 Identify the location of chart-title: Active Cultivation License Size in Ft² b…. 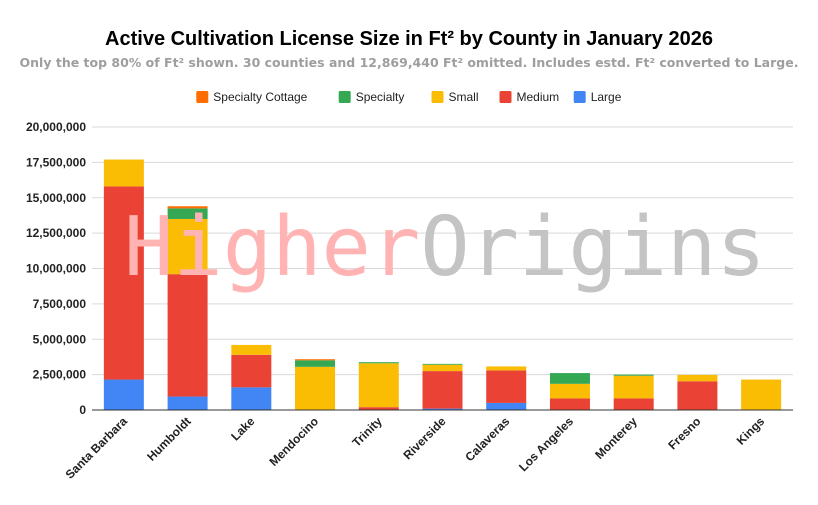
(409, 39).